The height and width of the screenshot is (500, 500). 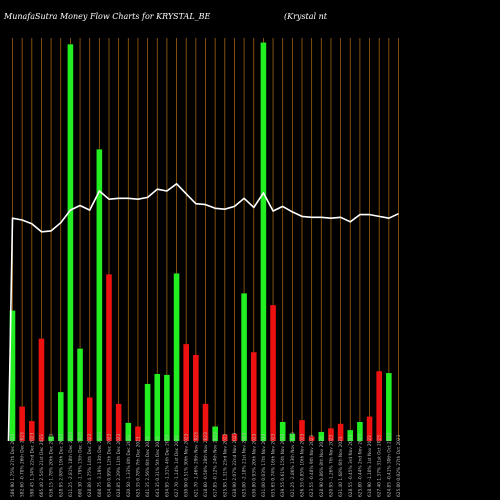 I want to click on x-tick-label: 631.00 0.03% 17th Nov 2023, so click(x=264, y=465).